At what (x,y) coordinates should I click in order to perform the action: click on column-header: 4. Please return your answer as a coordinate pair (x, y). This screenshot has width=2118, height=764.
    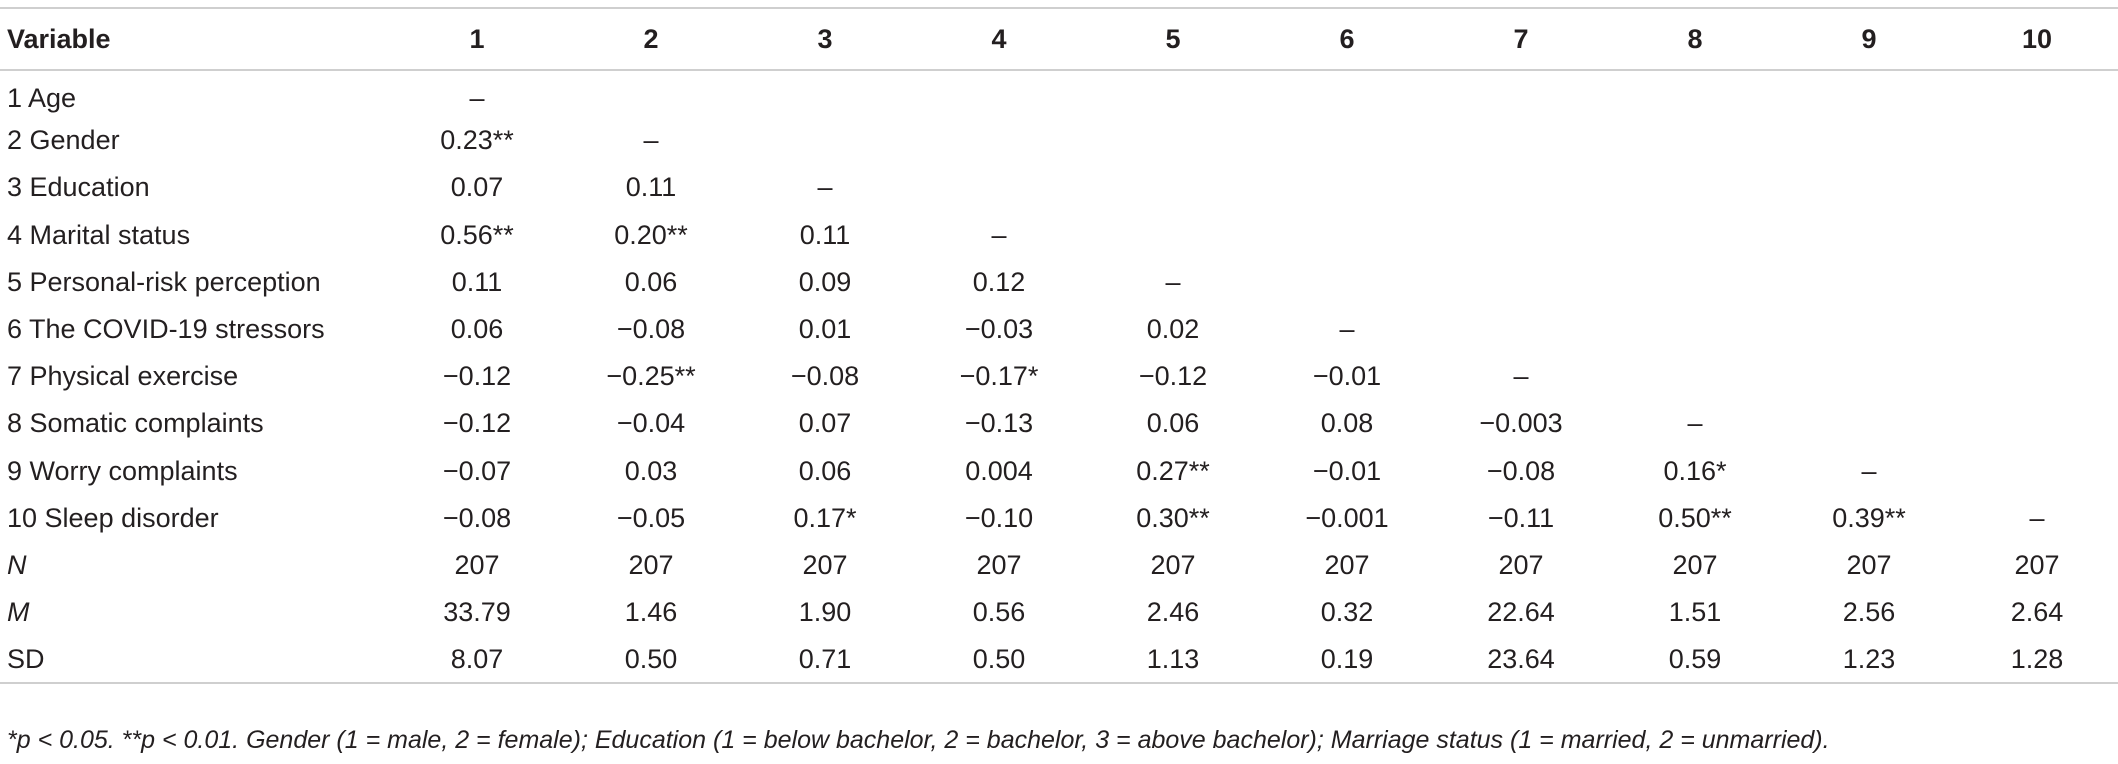
    Looking at the image, I should click on (999, 38).